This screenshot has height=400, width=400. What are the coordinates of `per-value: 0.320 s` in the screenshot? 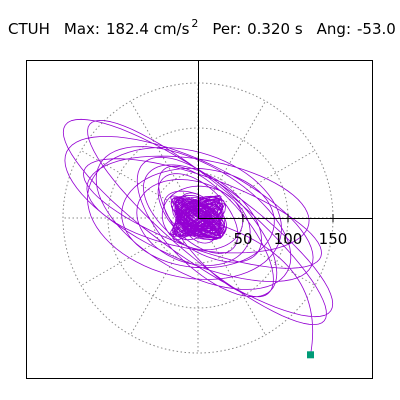 It's located at (275, 29).